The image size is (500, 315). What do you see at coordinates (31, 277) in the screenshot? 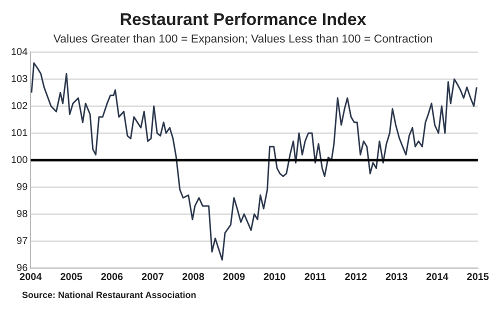
I see `x-tick-label: 2004` at bounding box center [31, 277].